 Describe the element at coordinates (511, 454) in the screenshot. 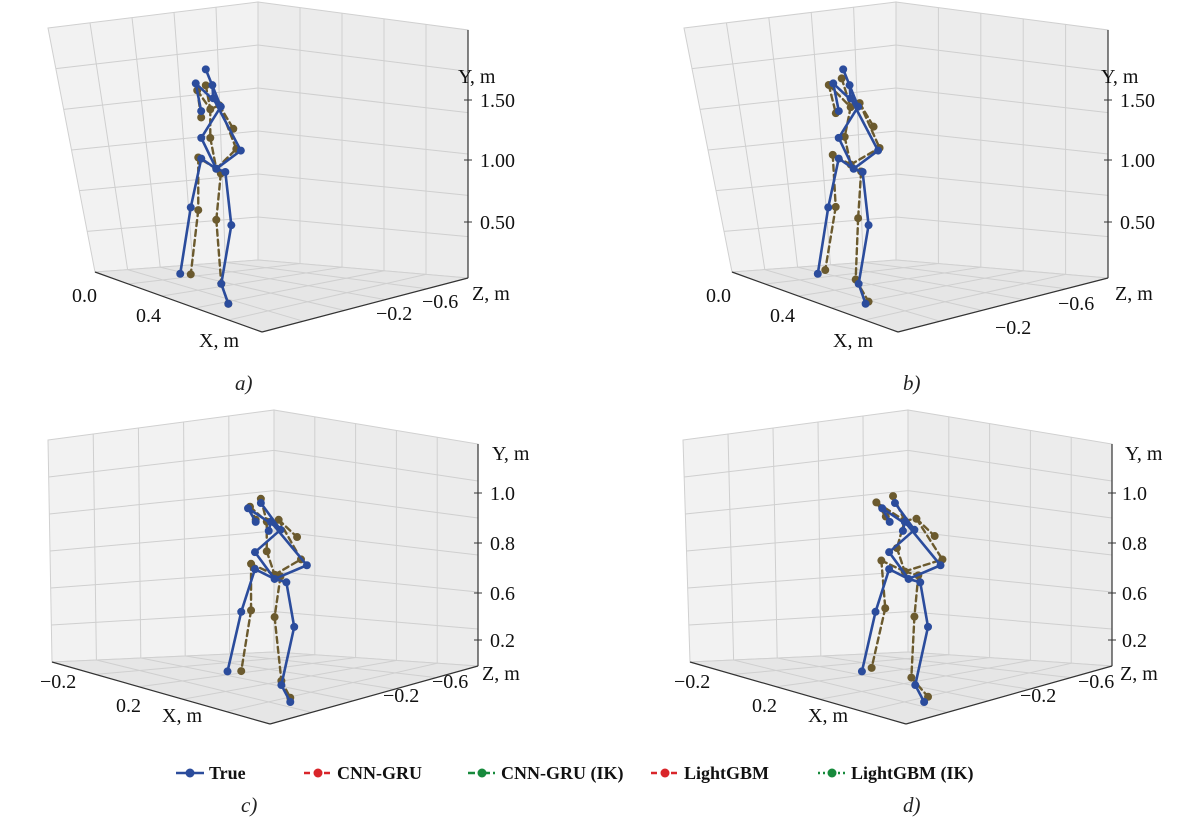

I see `panel-c-ylabel: Y, m` at that location.